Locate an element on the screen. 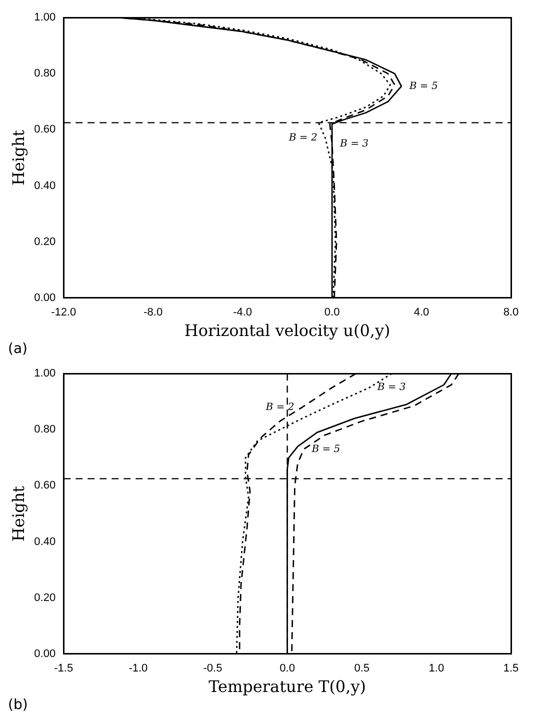 The width and height of the screenshot is (533, 723). x-tick-label: 1.5 is located at coordinates (511, 668).